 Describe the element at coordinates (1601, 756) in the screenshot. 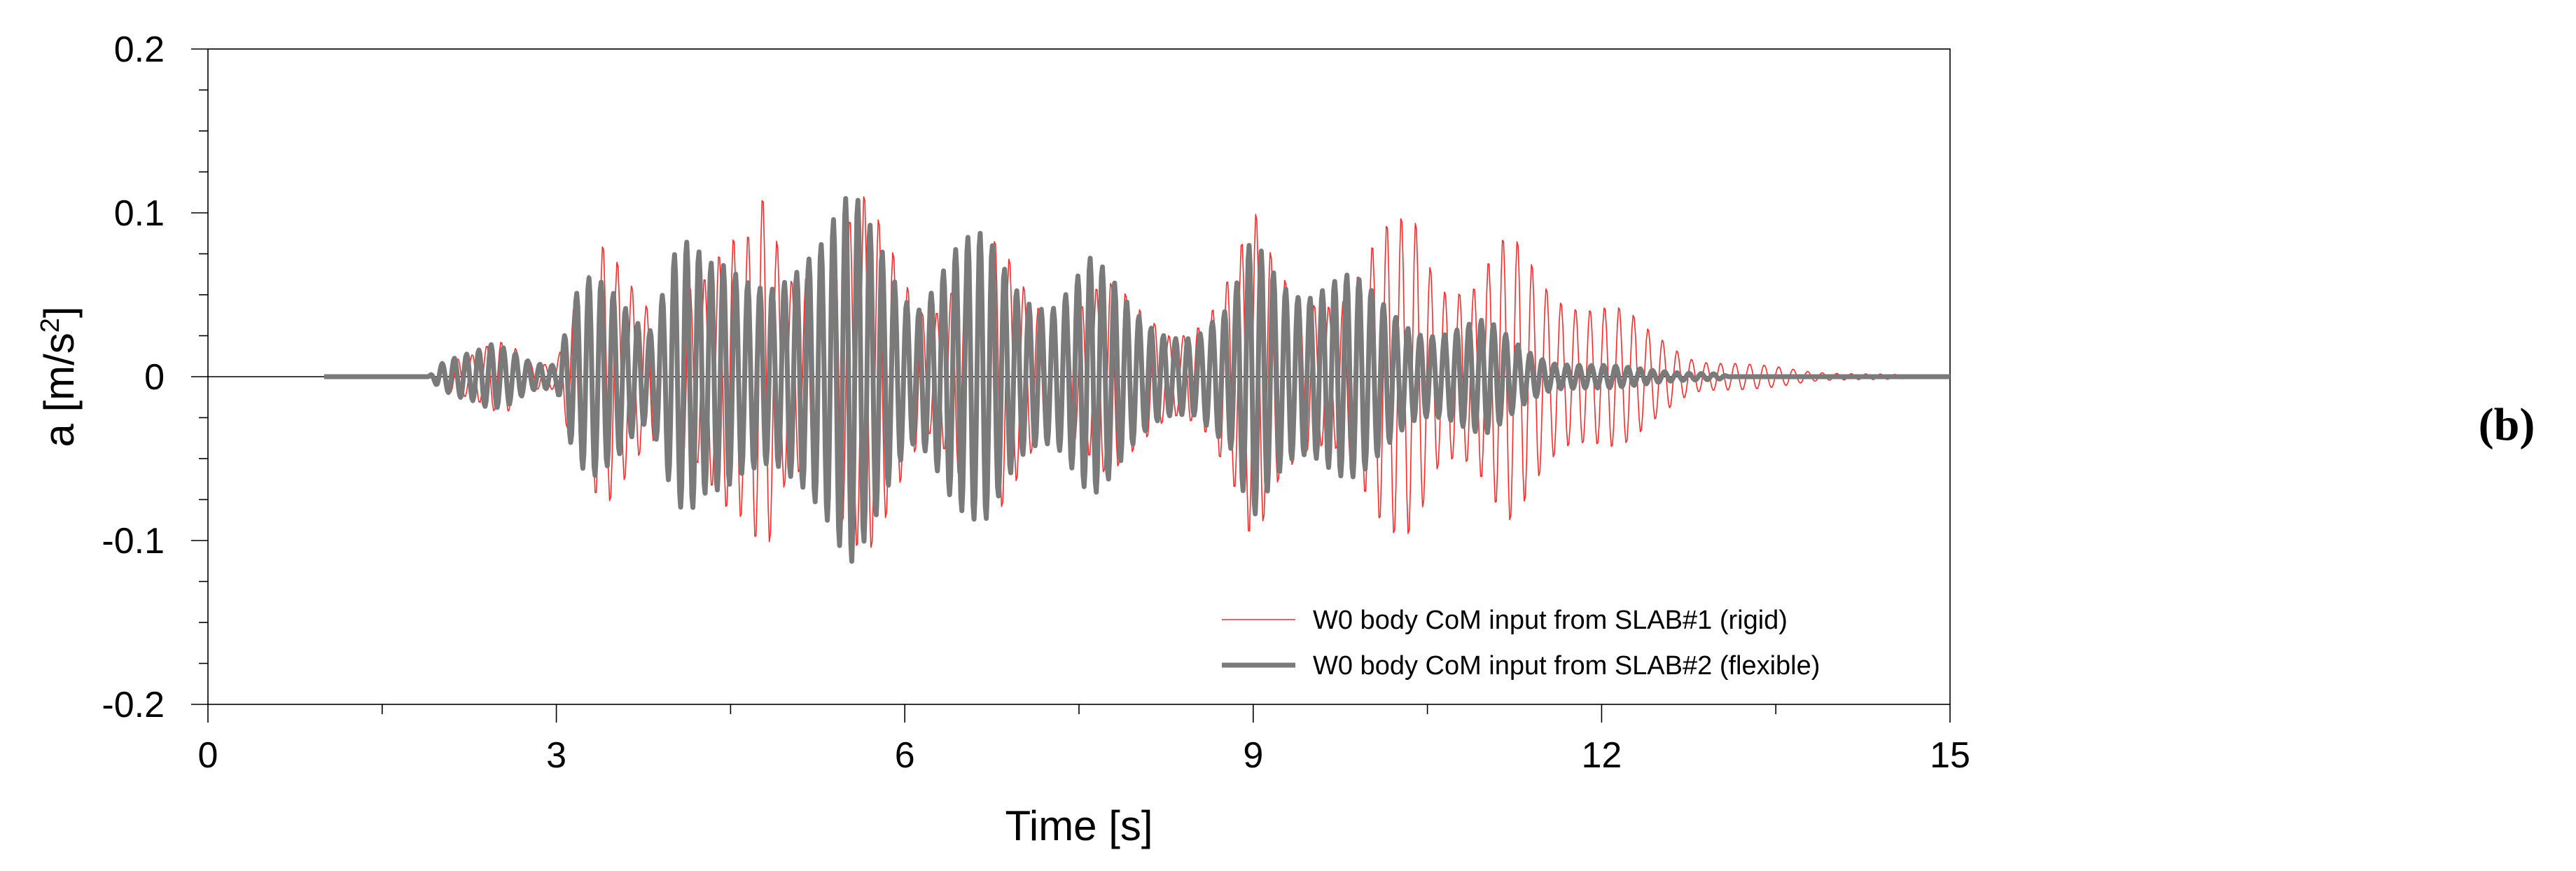

I see `x-tick-label: 12` at that location.